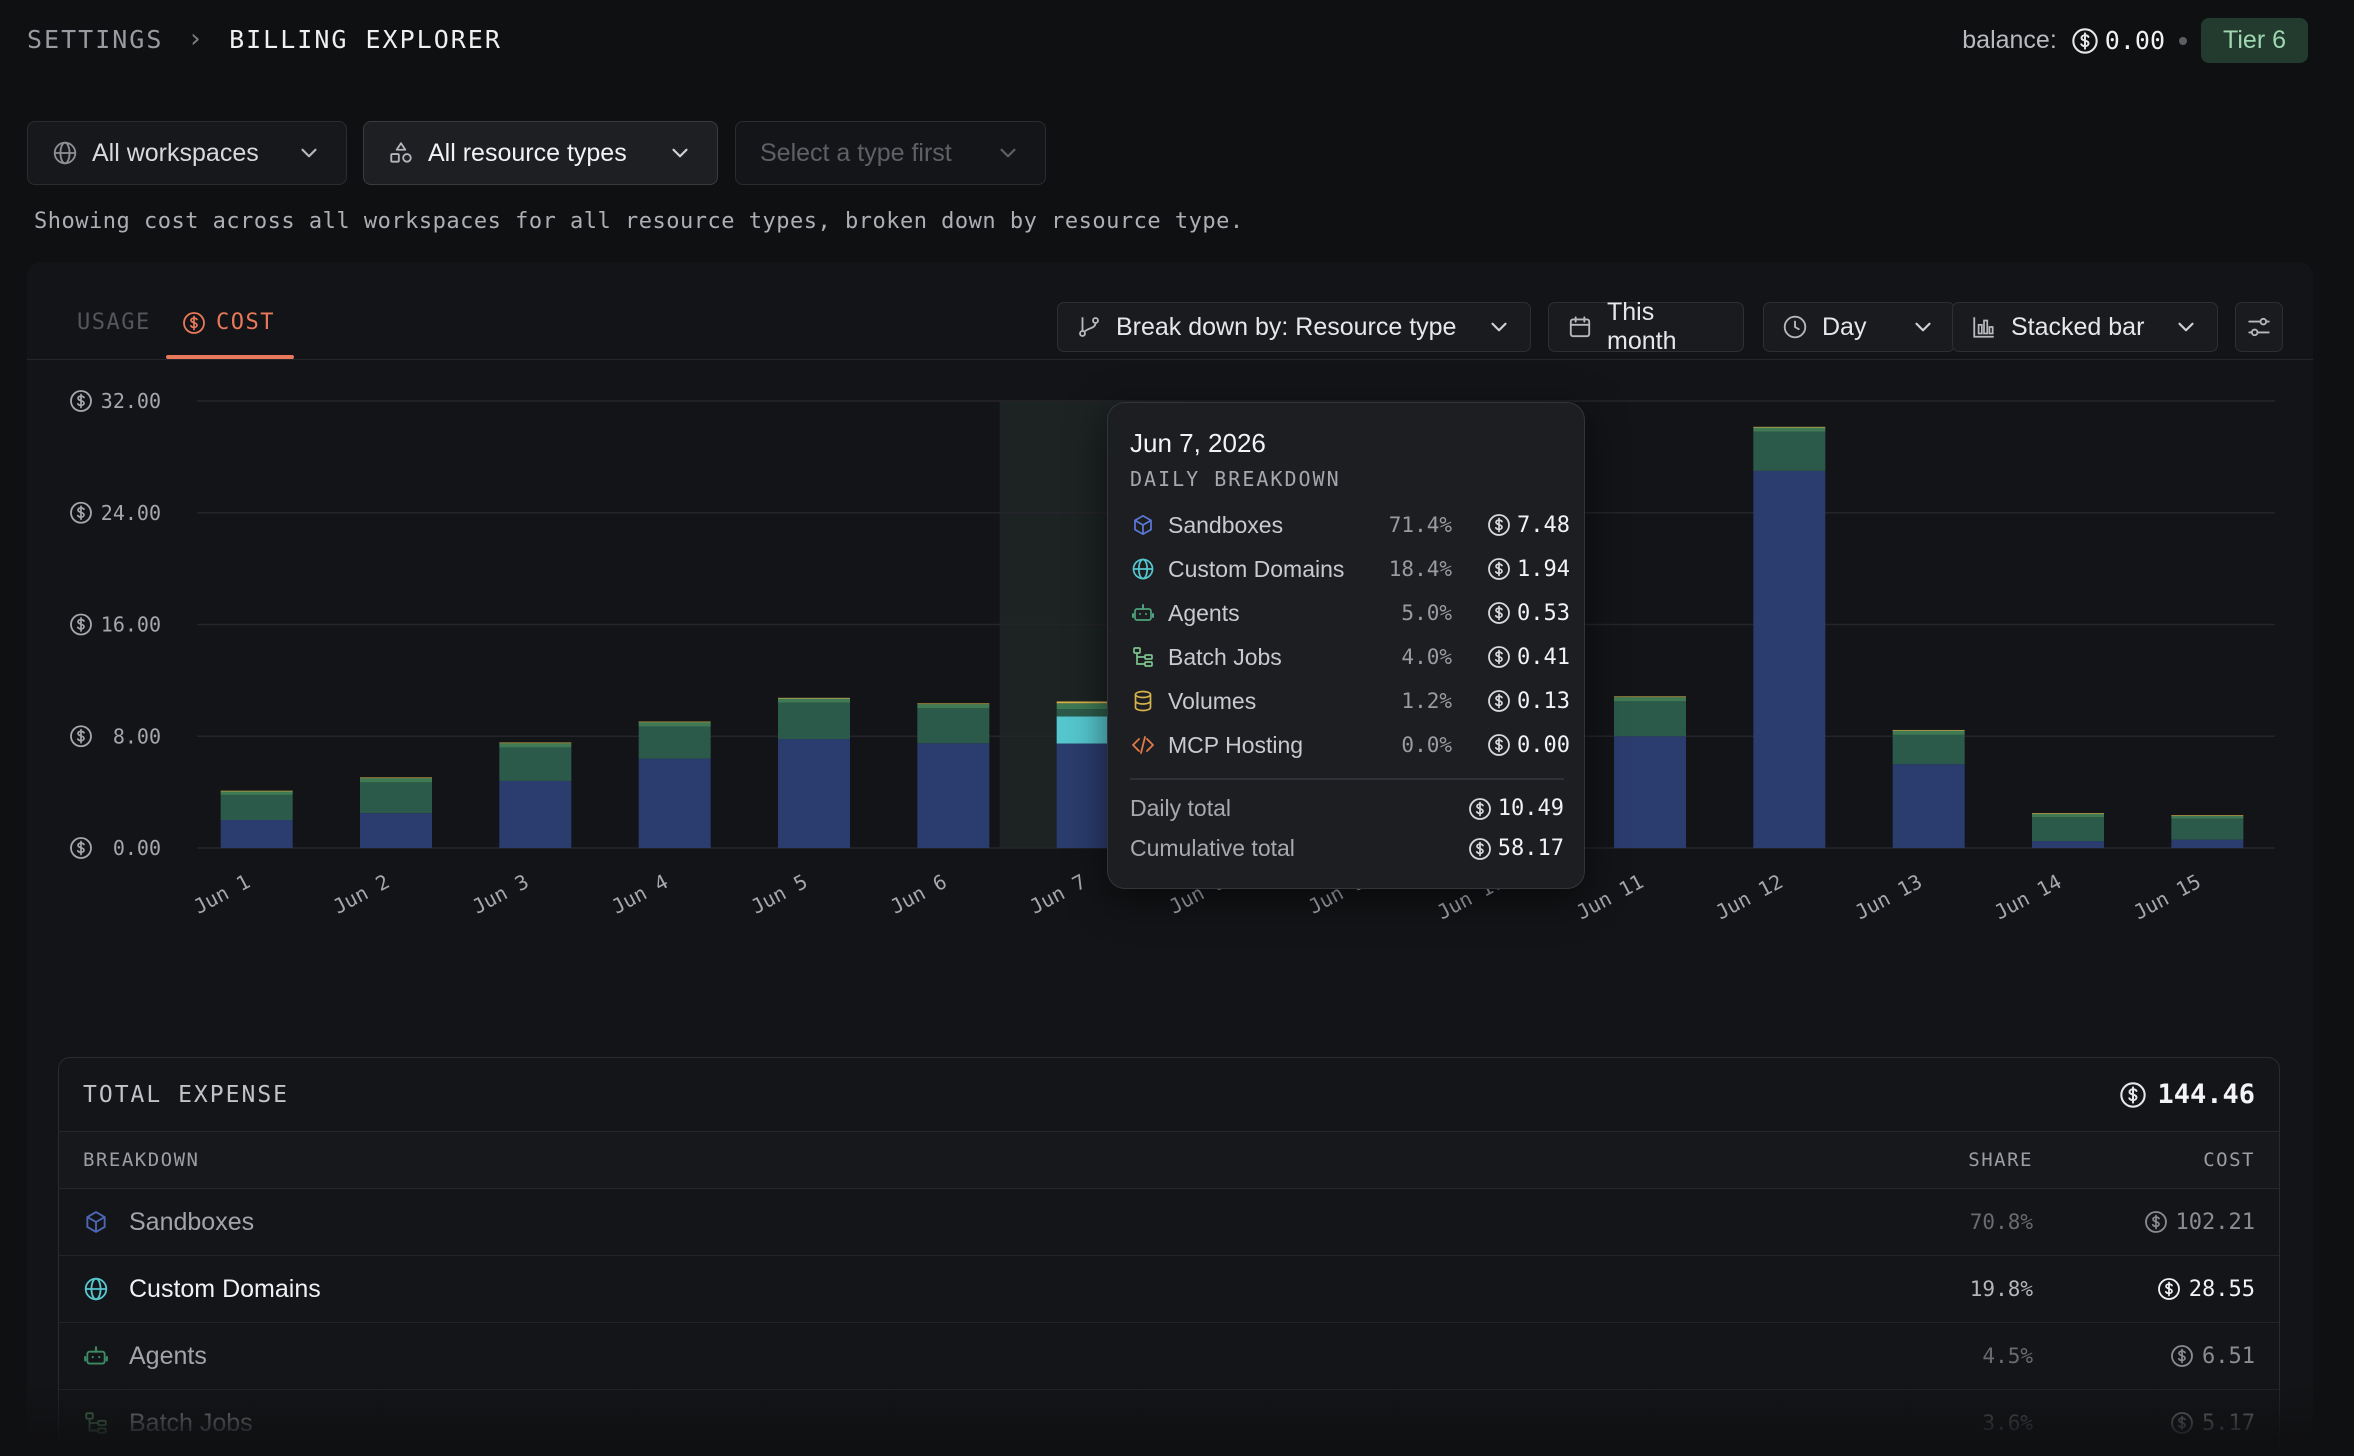 Image resolution: width=2354 pixels, height=1456 pixels. I want to click on tooltip-row-pct: 0.0%, so click(1426, 745).